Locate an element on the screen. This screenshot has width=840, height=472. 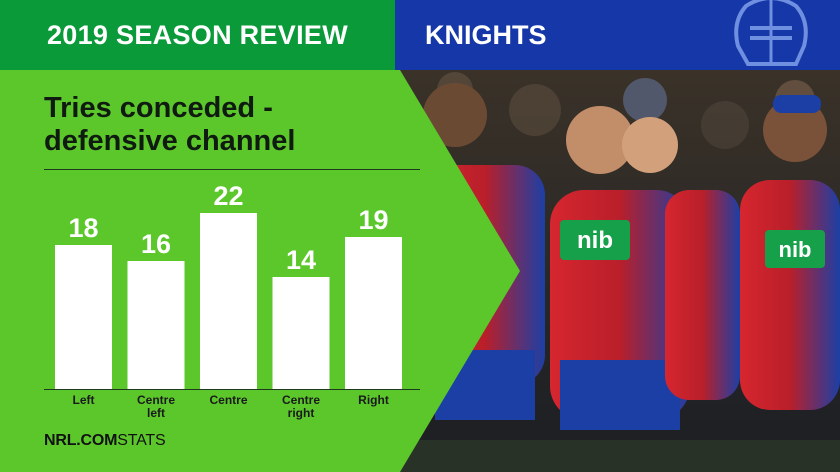
team-name: KNIGHTS is located at coordinates (486, 35).